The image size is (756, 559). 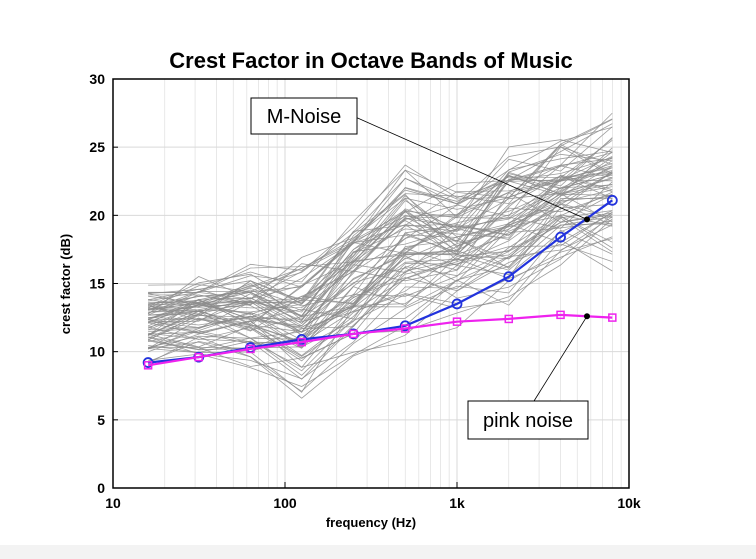 What do you see at coordinates (97, 352) in the screenshot?
I see `y-tick-label: 10` at bounding box center [97, 352].